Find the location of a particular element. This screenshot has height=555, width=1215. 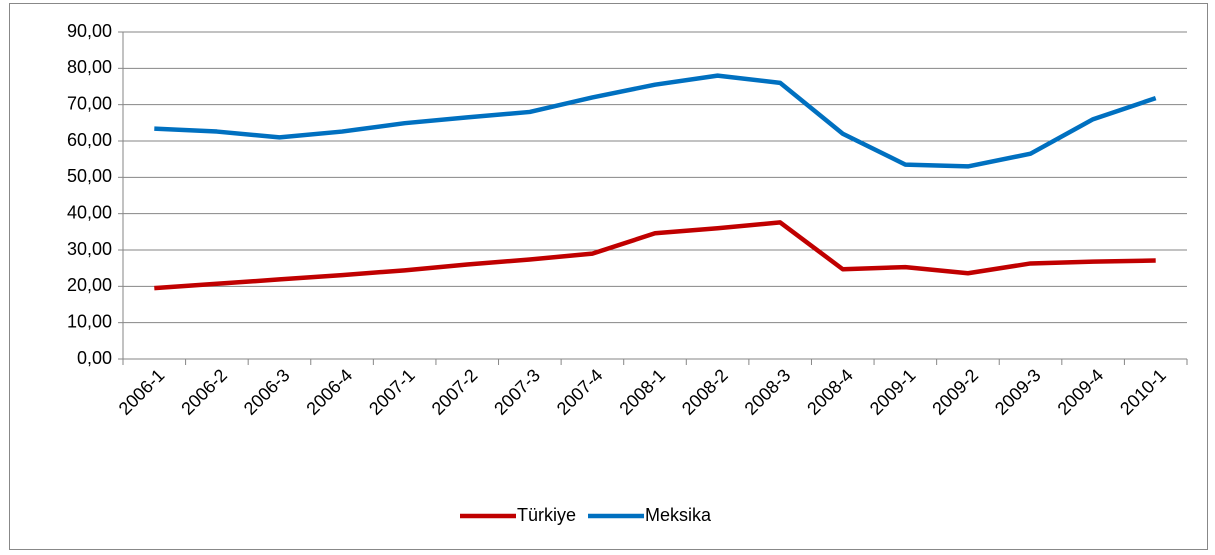

legend-label: Türkiye is located at coordinates (546, 515).